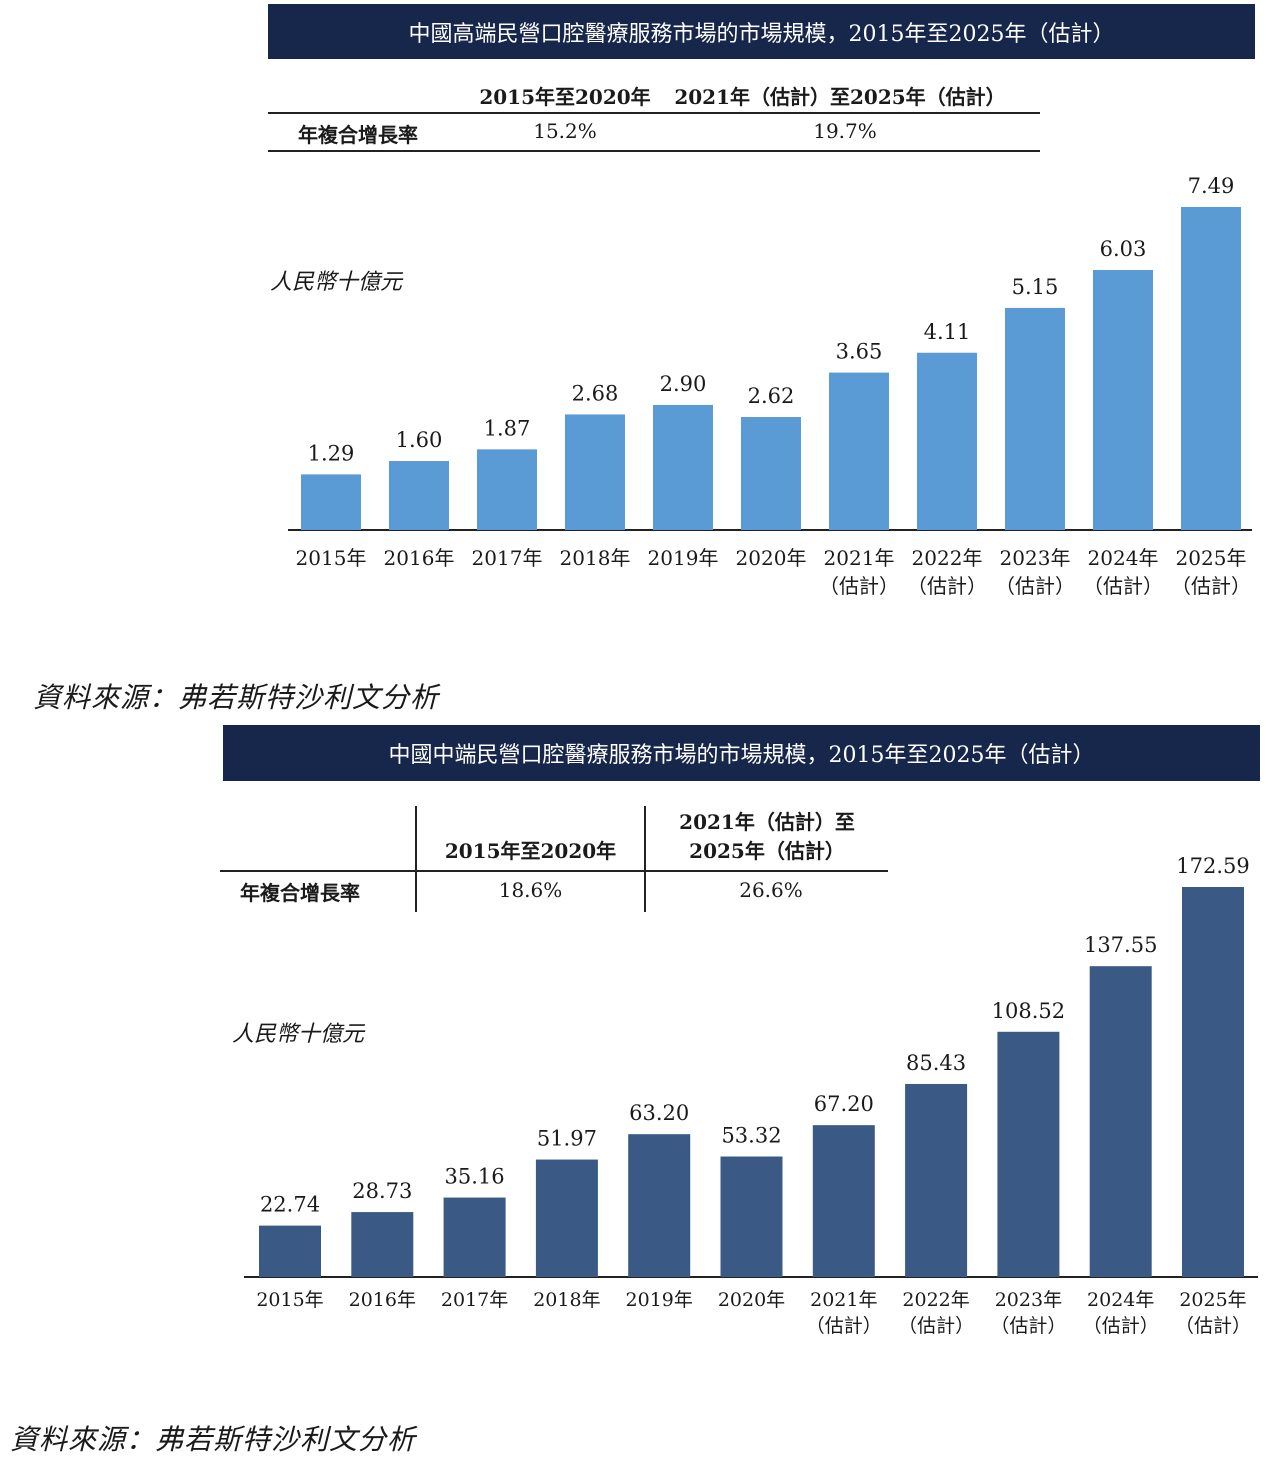 The width and height of the screenshot is (1268, 1467). I want to click on data-label: 2.68, so click(595, 393).